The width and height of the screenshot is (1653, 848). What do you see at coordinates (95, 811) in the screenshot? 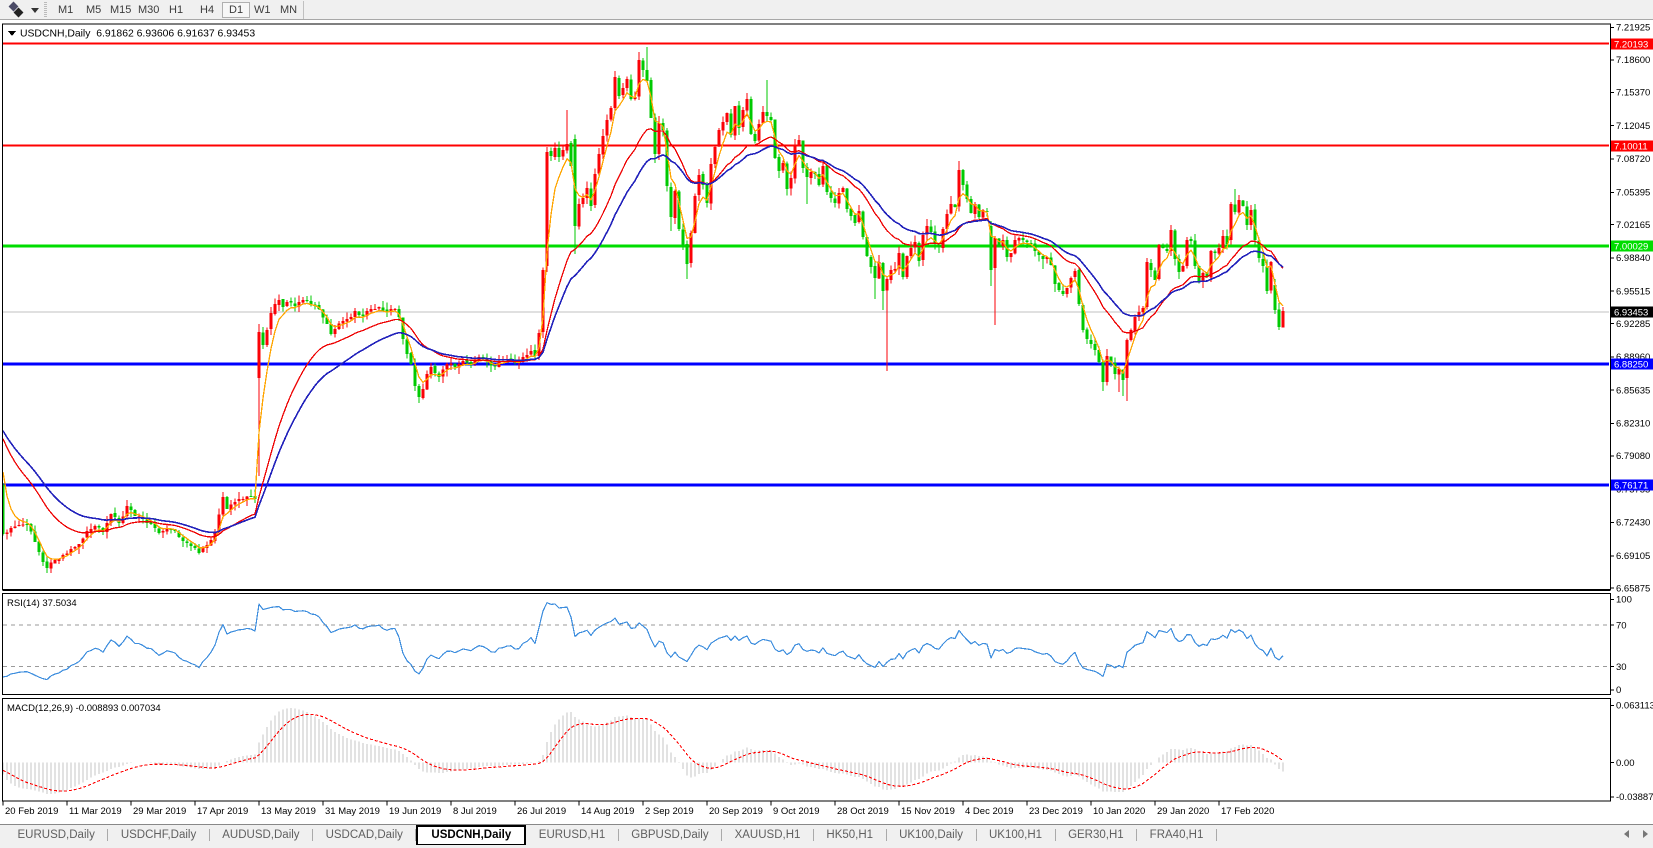
I see `svg-text: 11 Mar 2019` at bounding box center [95, 811].